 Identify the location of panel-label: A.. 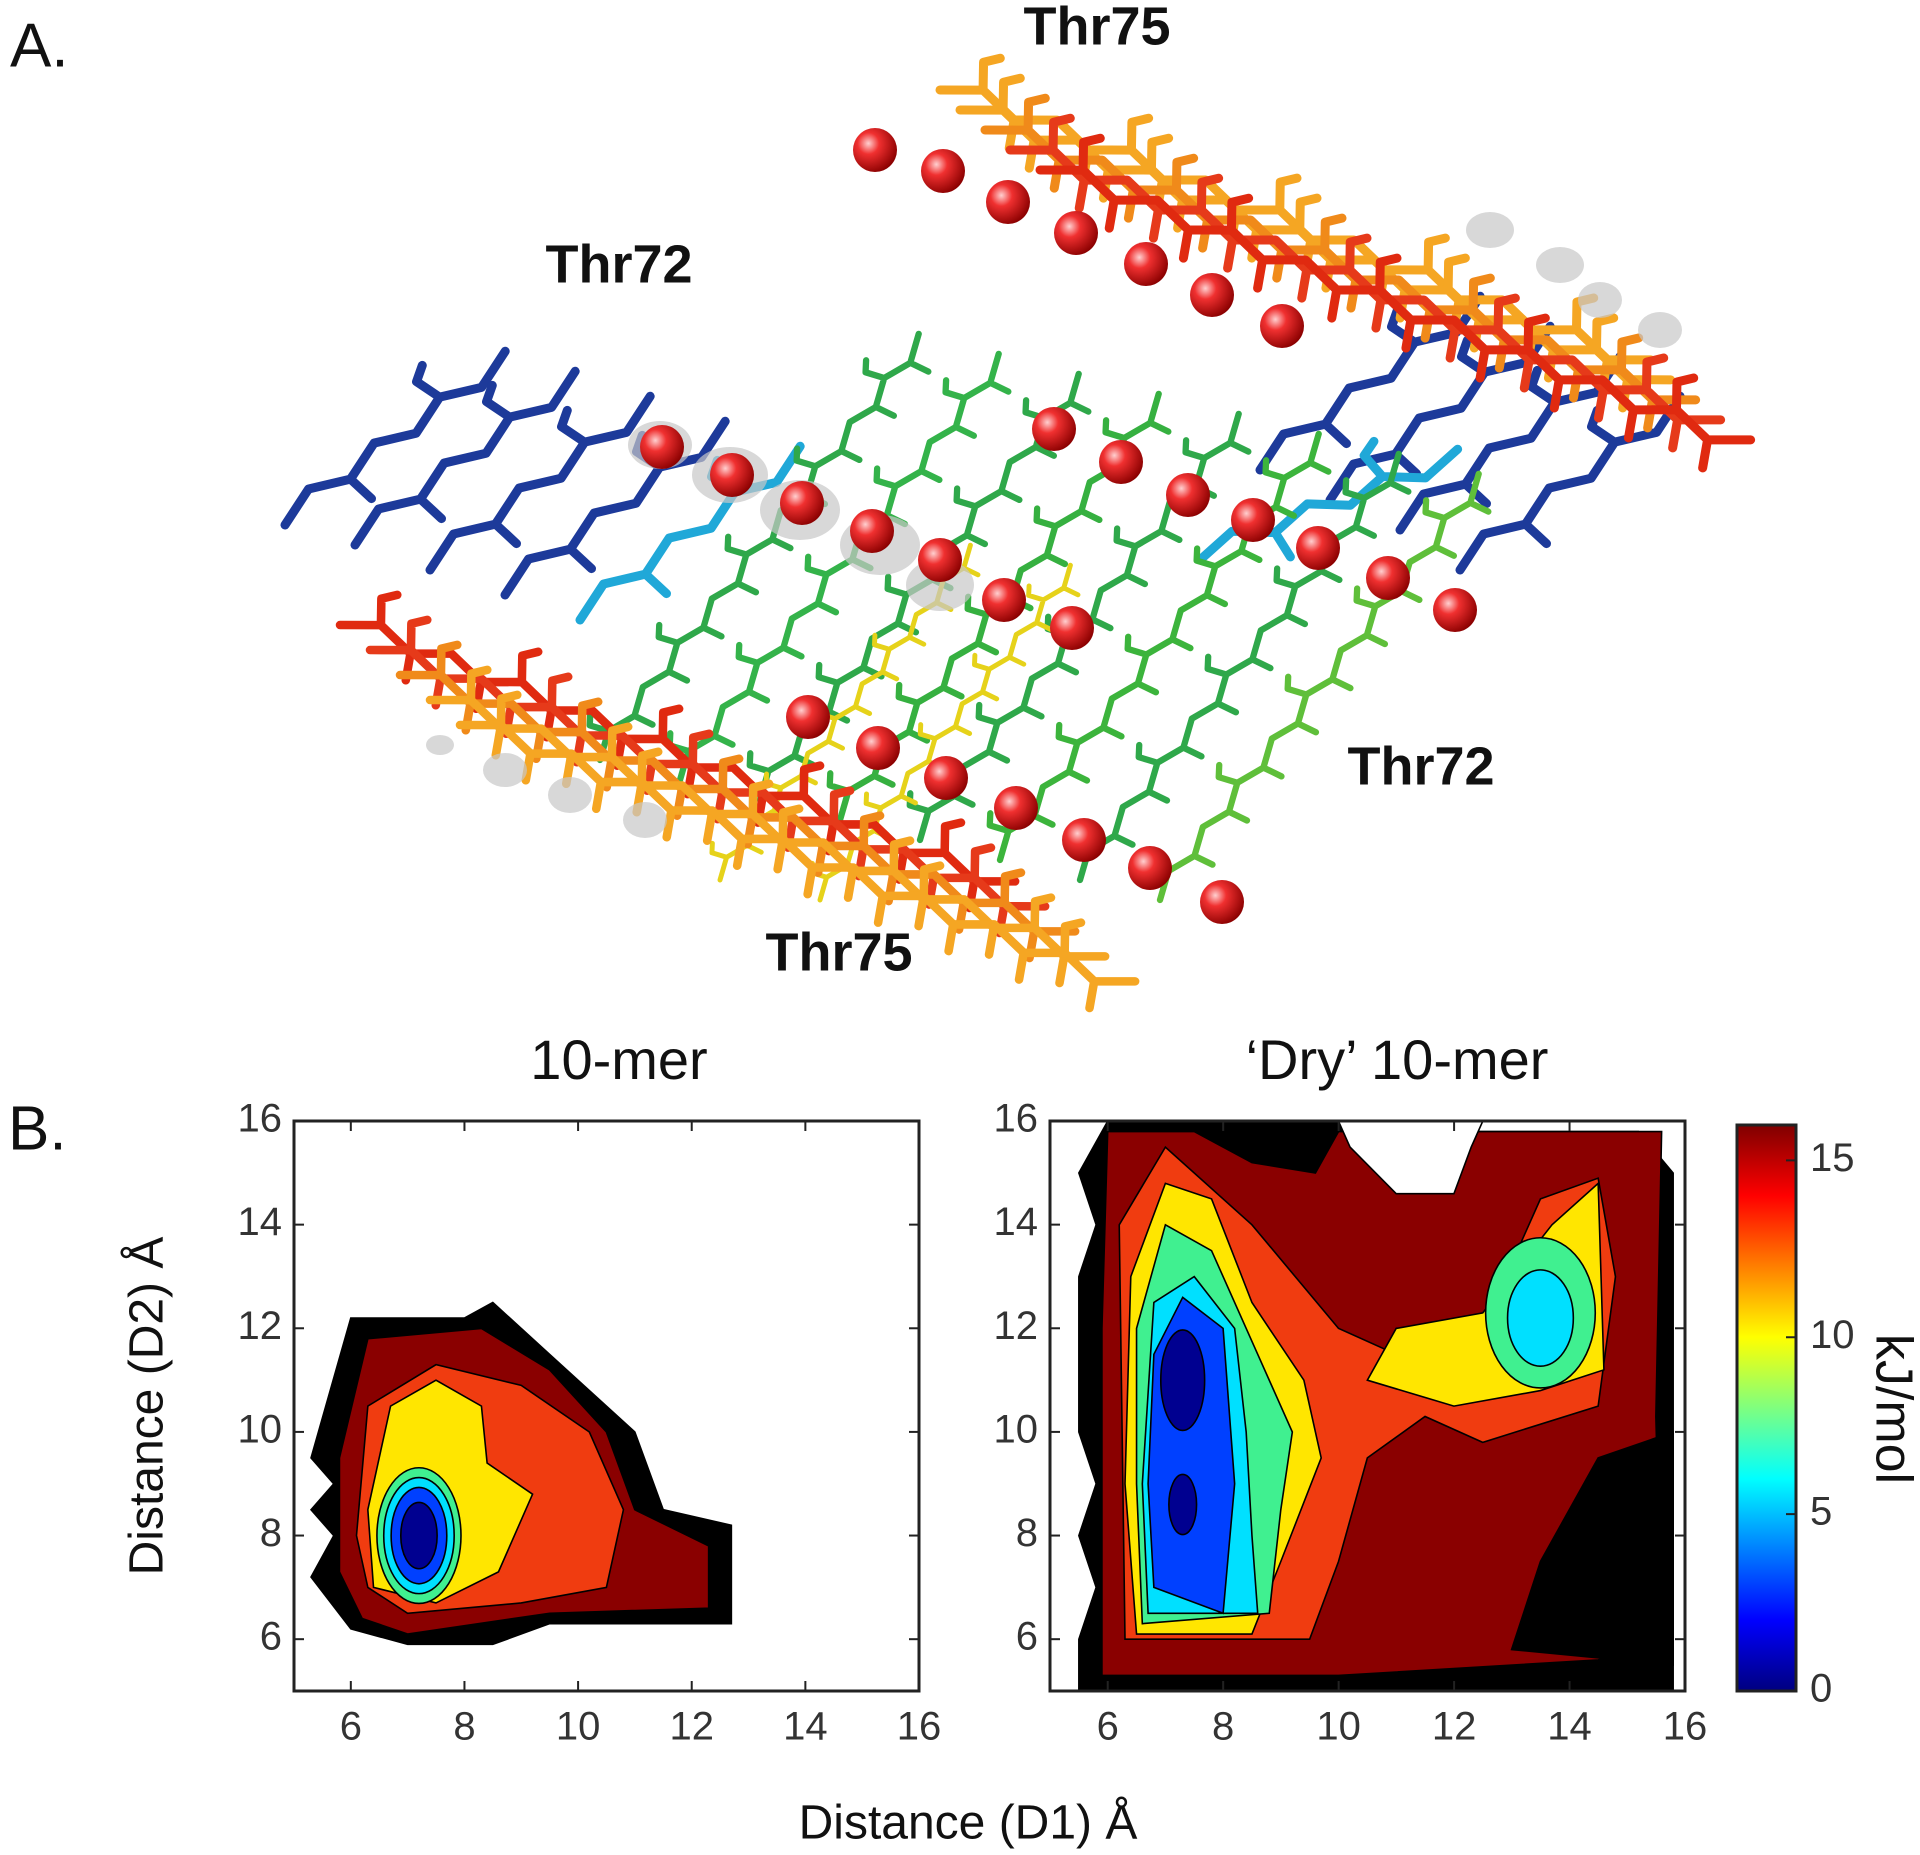
(39, 45).